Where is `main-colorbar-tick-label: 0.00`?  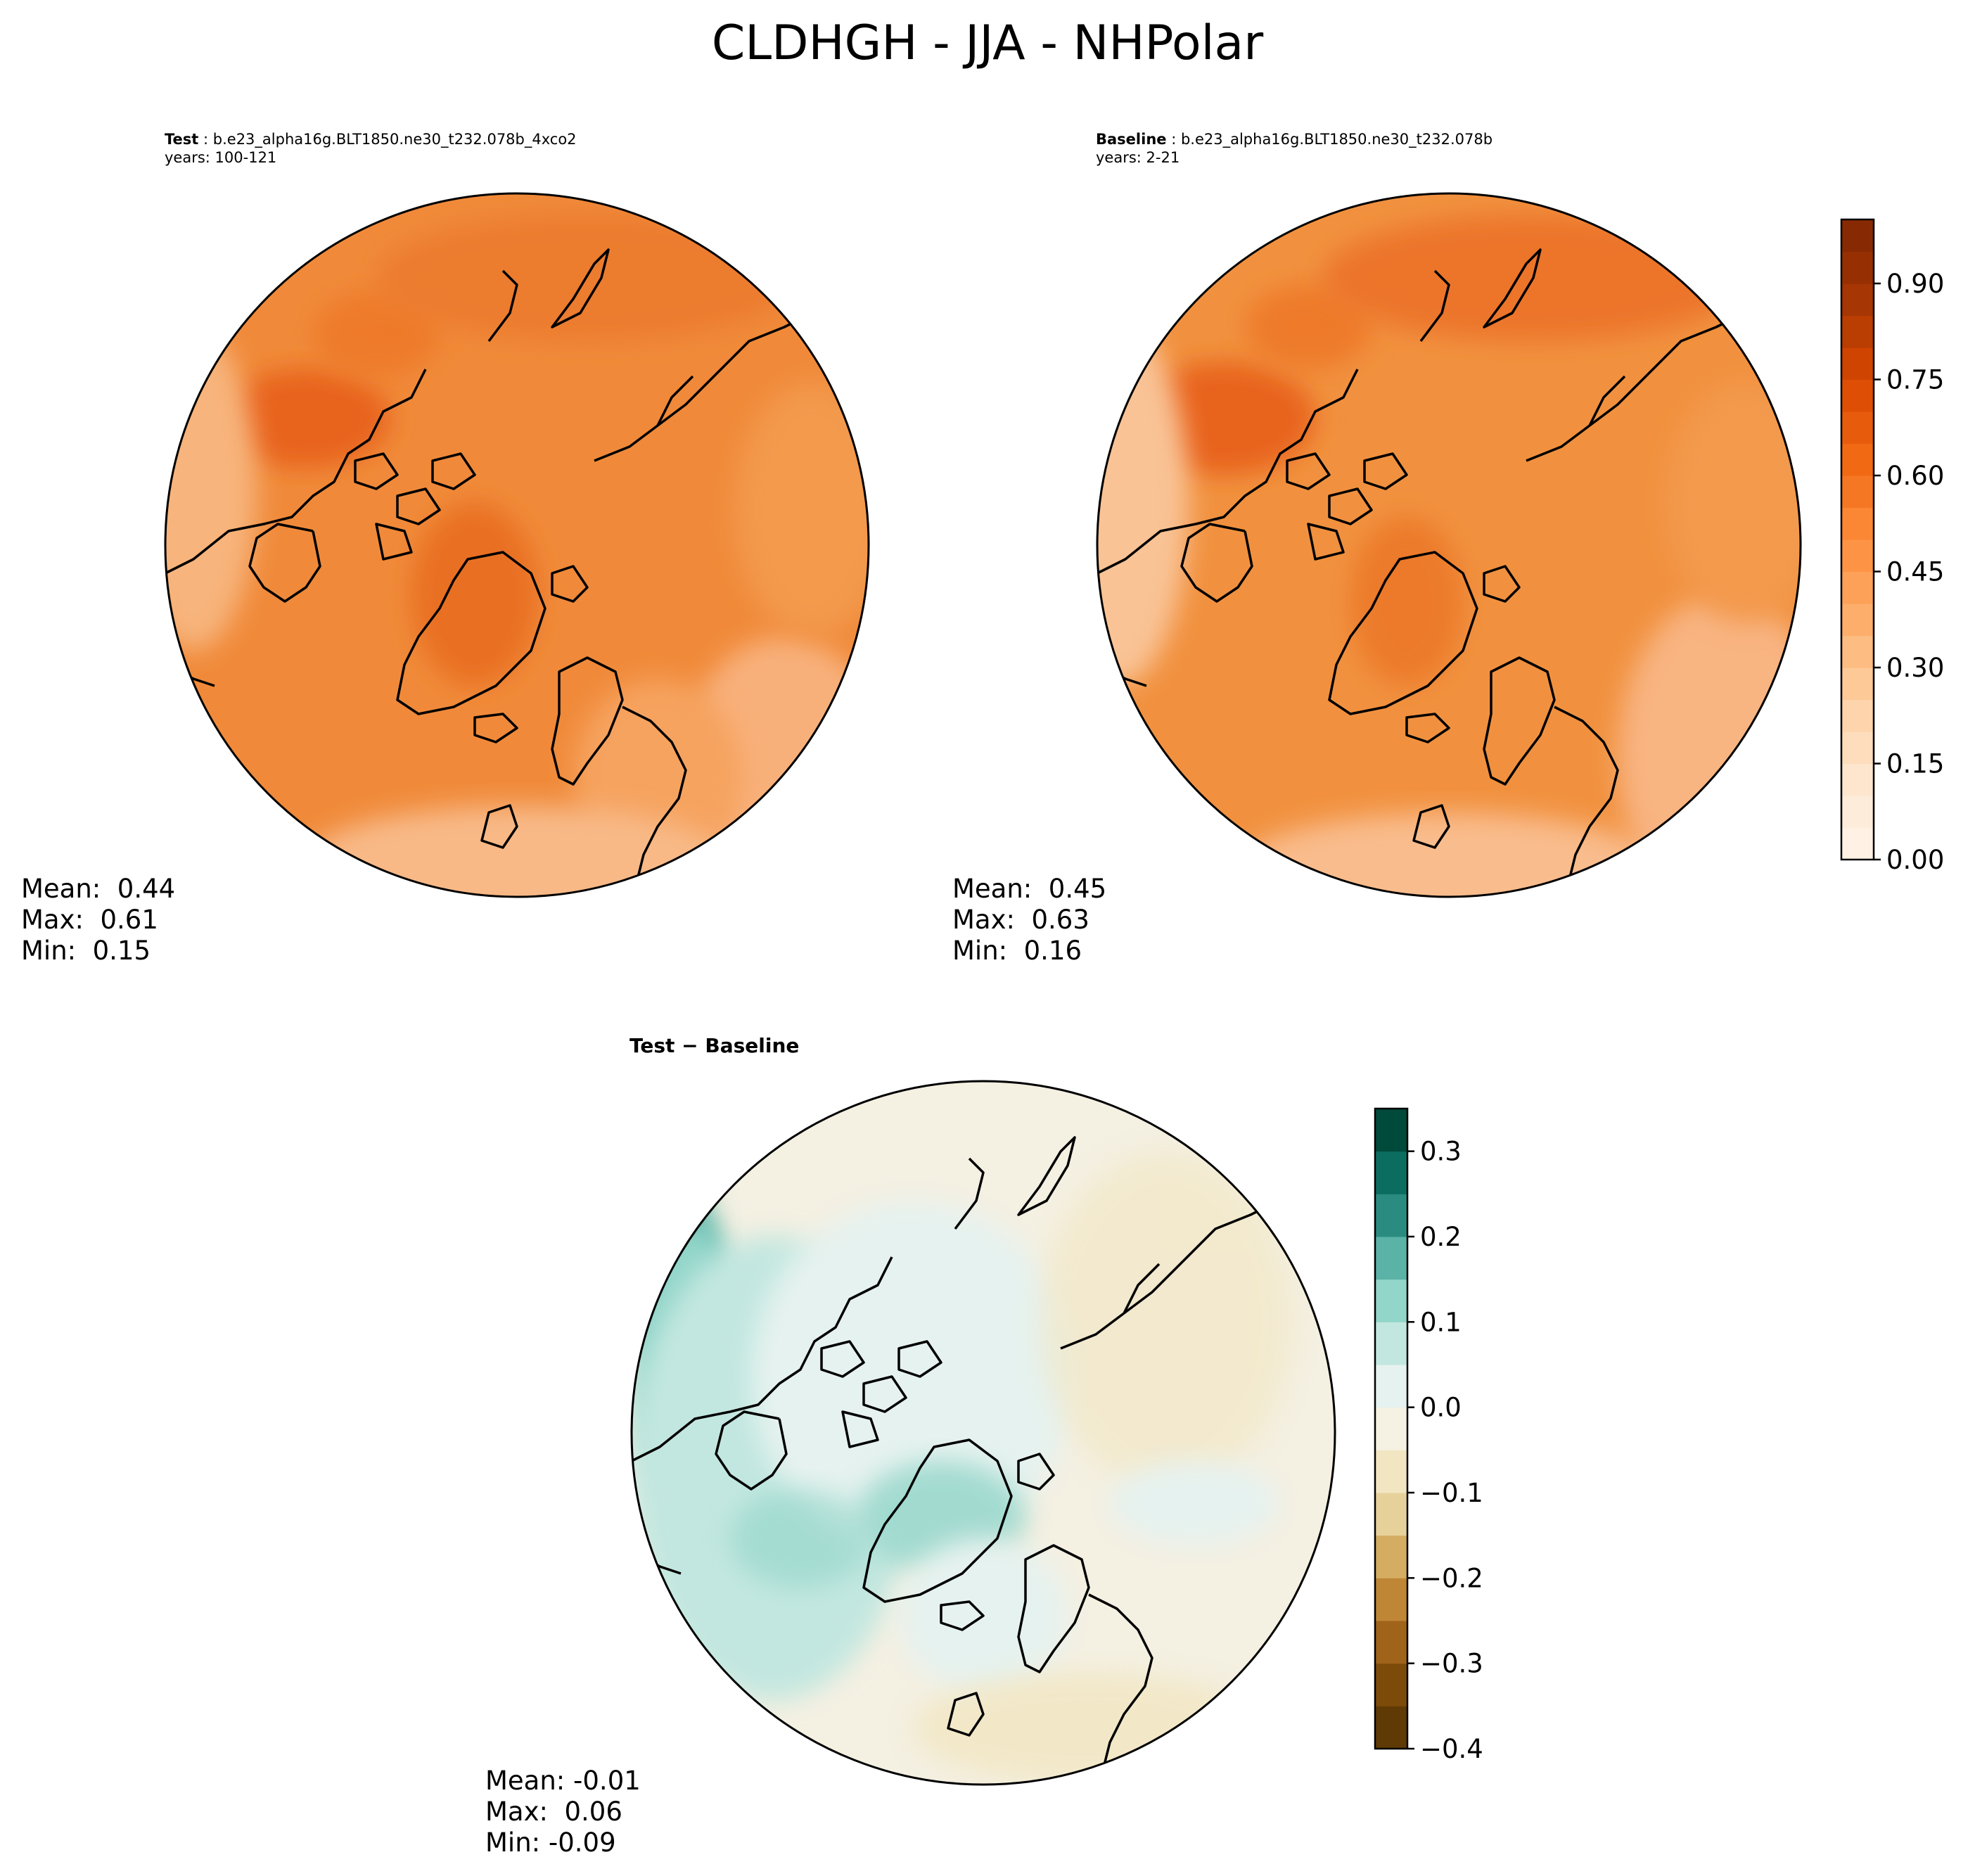
main-colorbar-tick-label: 0.00 is located at coordinates (1915, 860).